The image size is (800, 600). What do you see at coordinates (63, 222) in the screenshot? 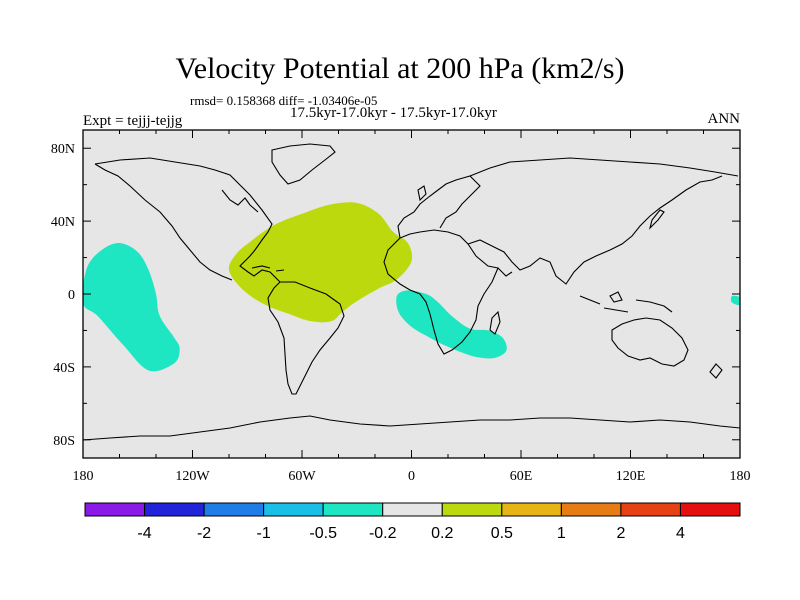
I see `y-tick-label: 40N` at bounding box center [63, 222].